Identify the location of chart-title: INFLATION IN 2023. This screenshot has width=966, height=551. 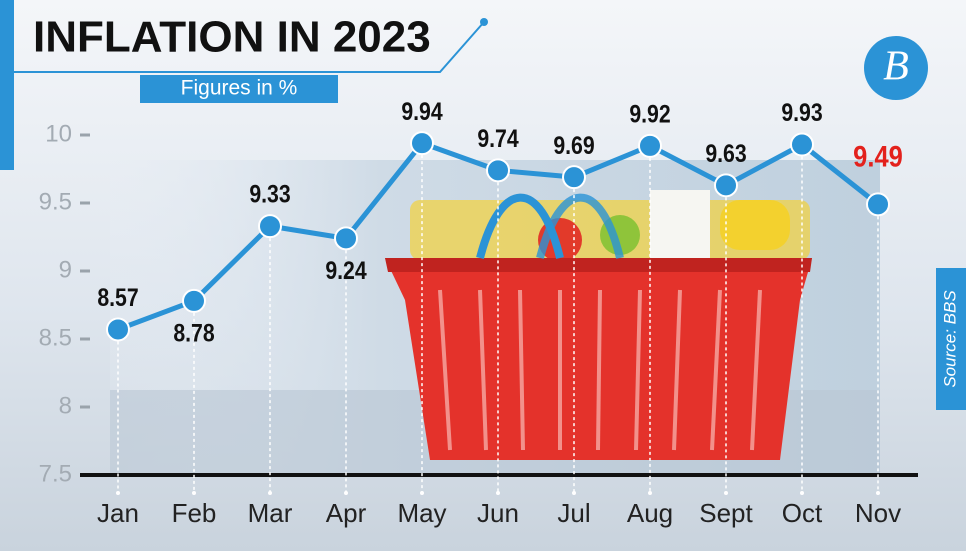
(232, 37).